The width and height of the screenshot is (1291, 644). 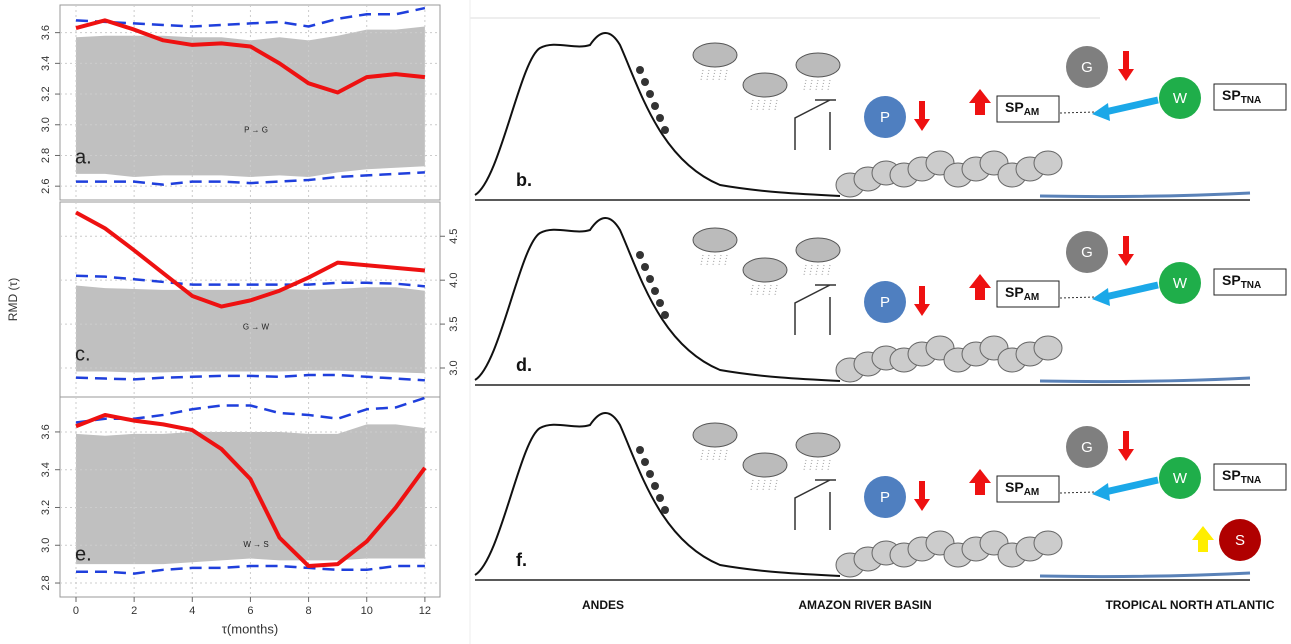 I want to click on x-tick-label: 4, so click(x=192, y=611).